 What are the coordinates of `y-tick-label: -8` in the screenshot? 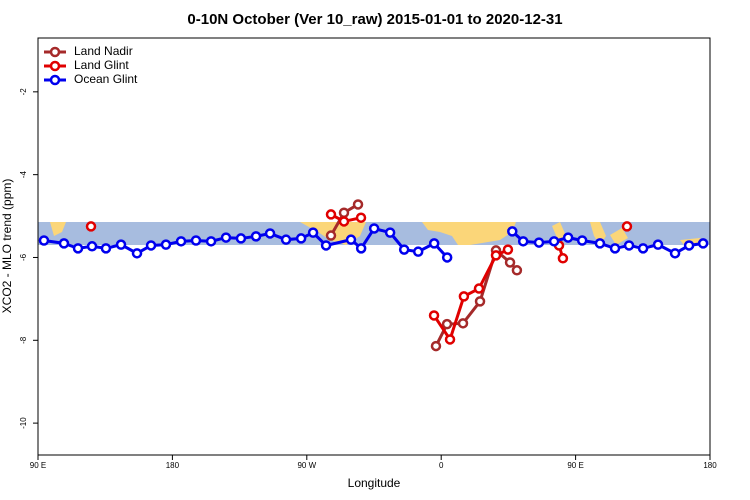 It's located at (23, 340).